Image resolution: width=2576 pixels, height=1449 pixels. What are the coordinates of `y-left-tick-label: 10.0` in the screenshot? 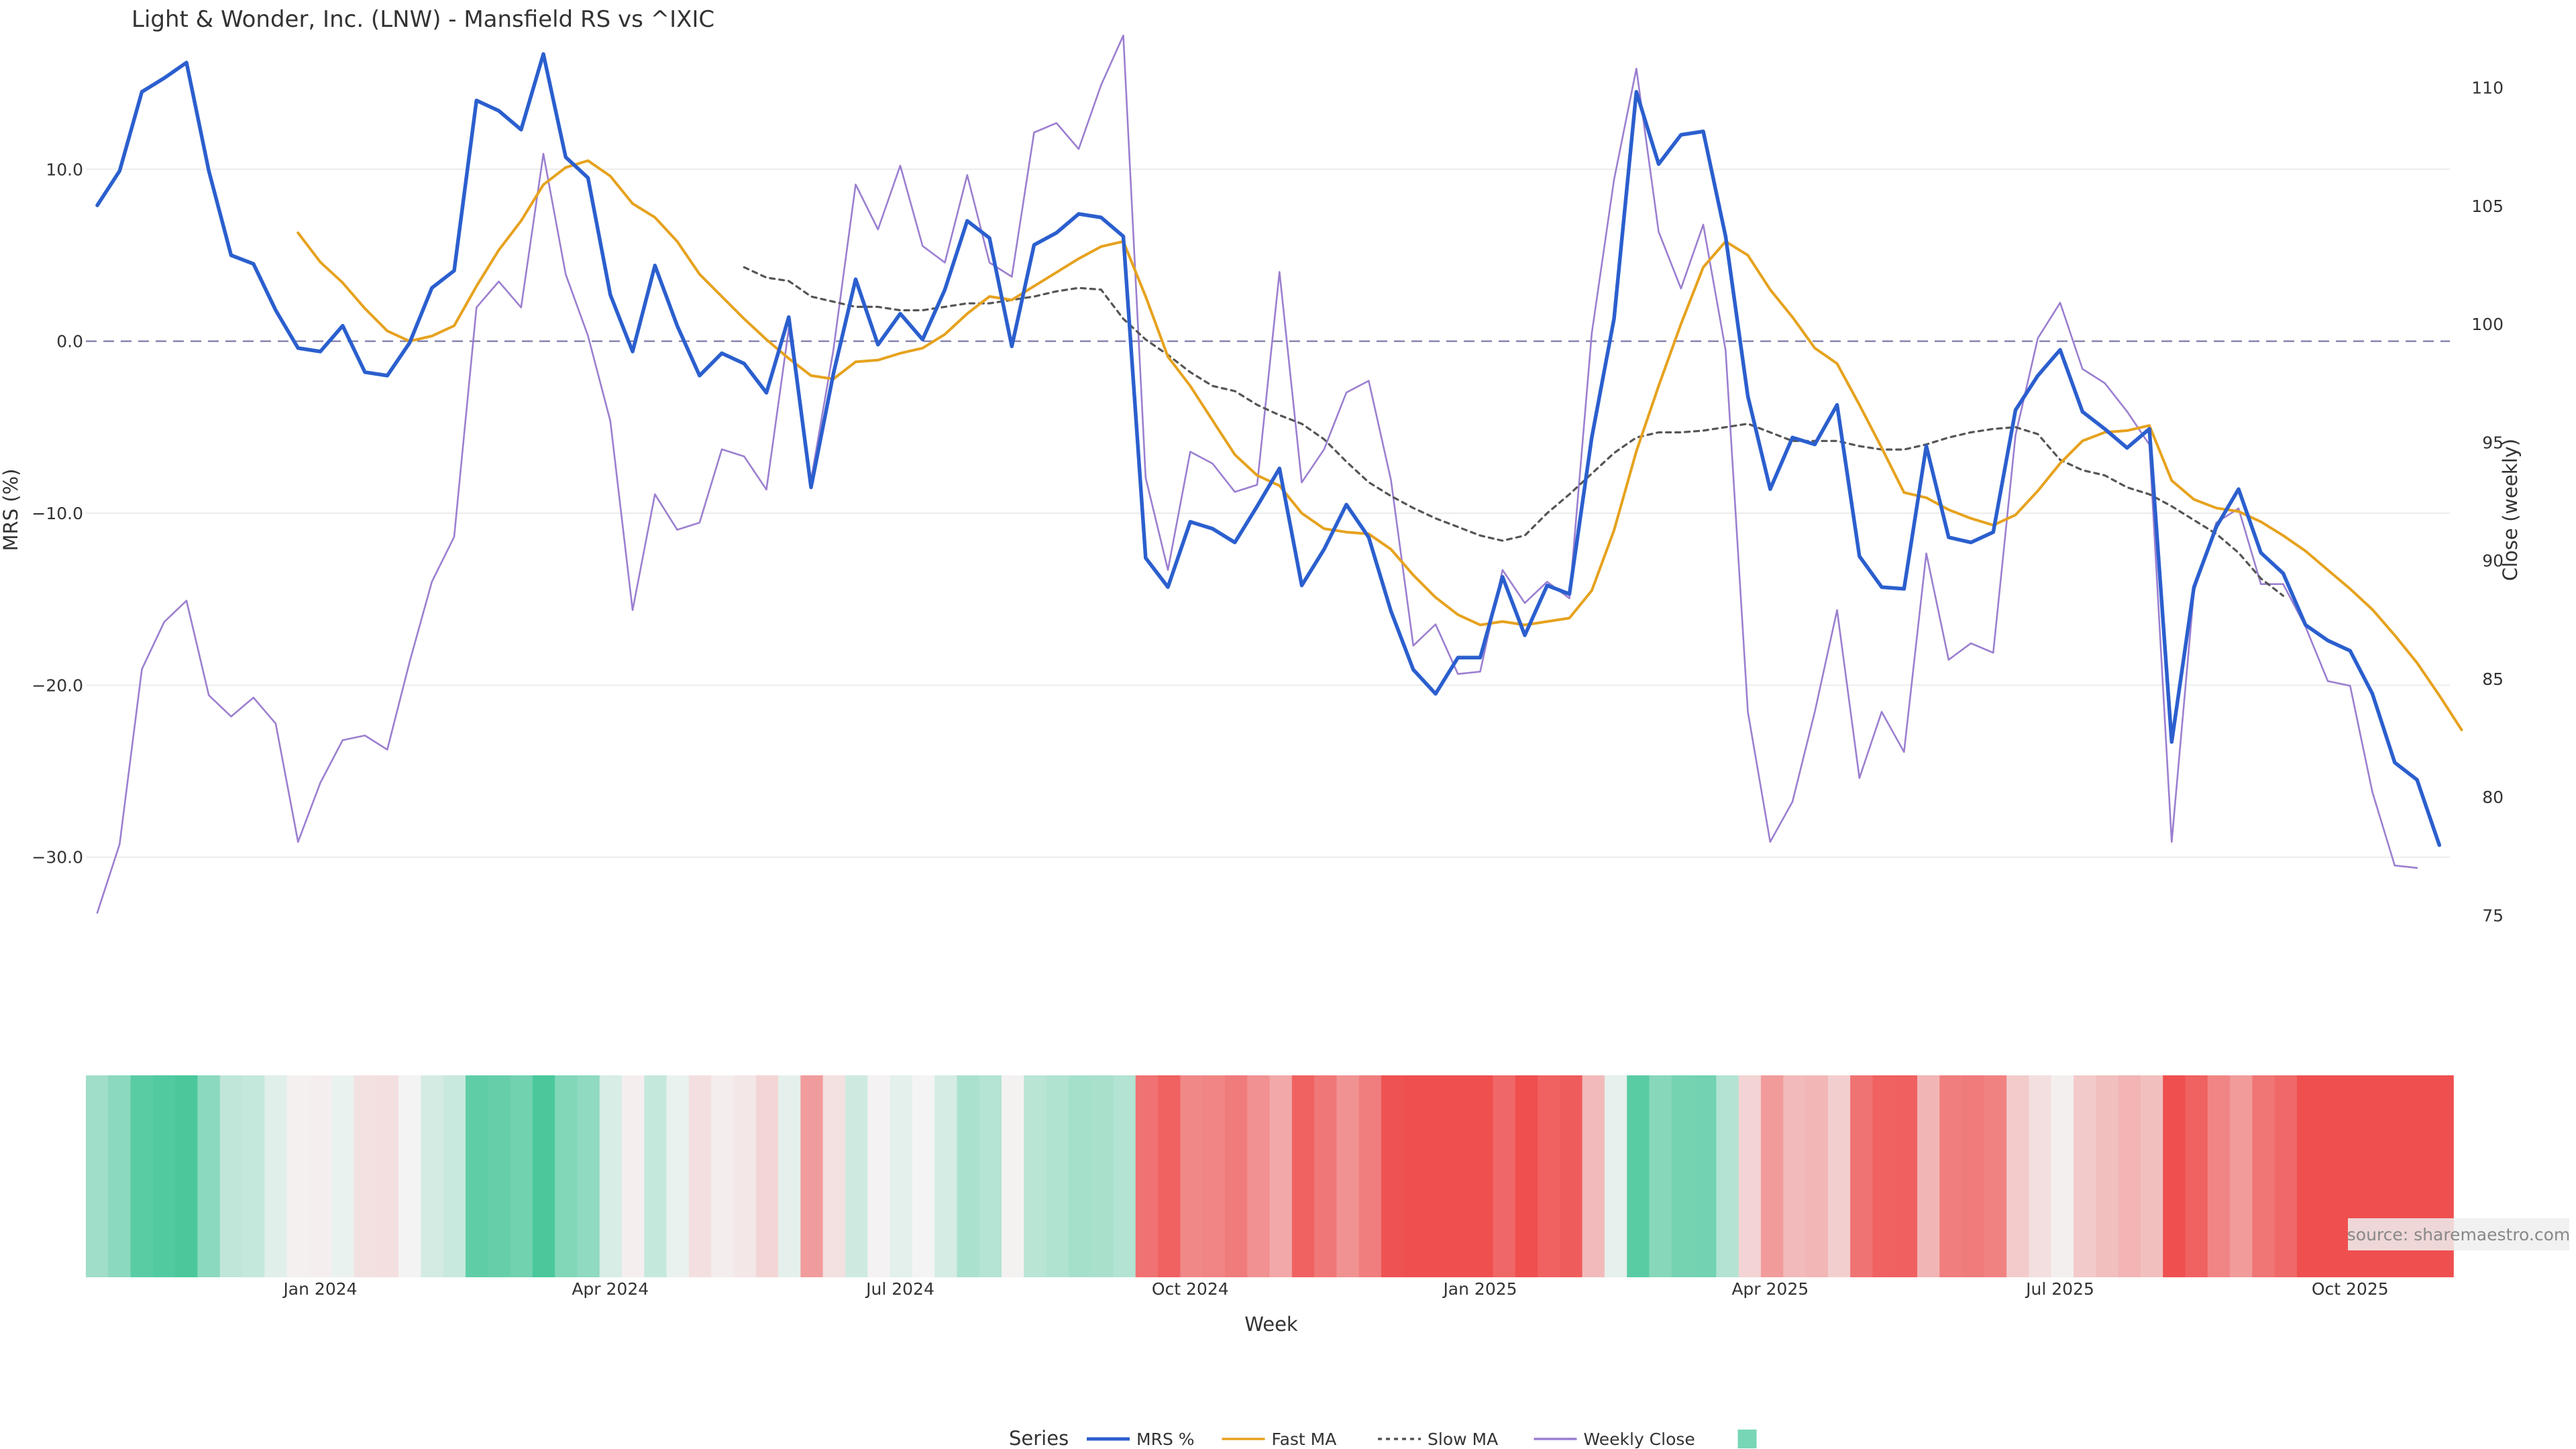 It's located at (64, 169).